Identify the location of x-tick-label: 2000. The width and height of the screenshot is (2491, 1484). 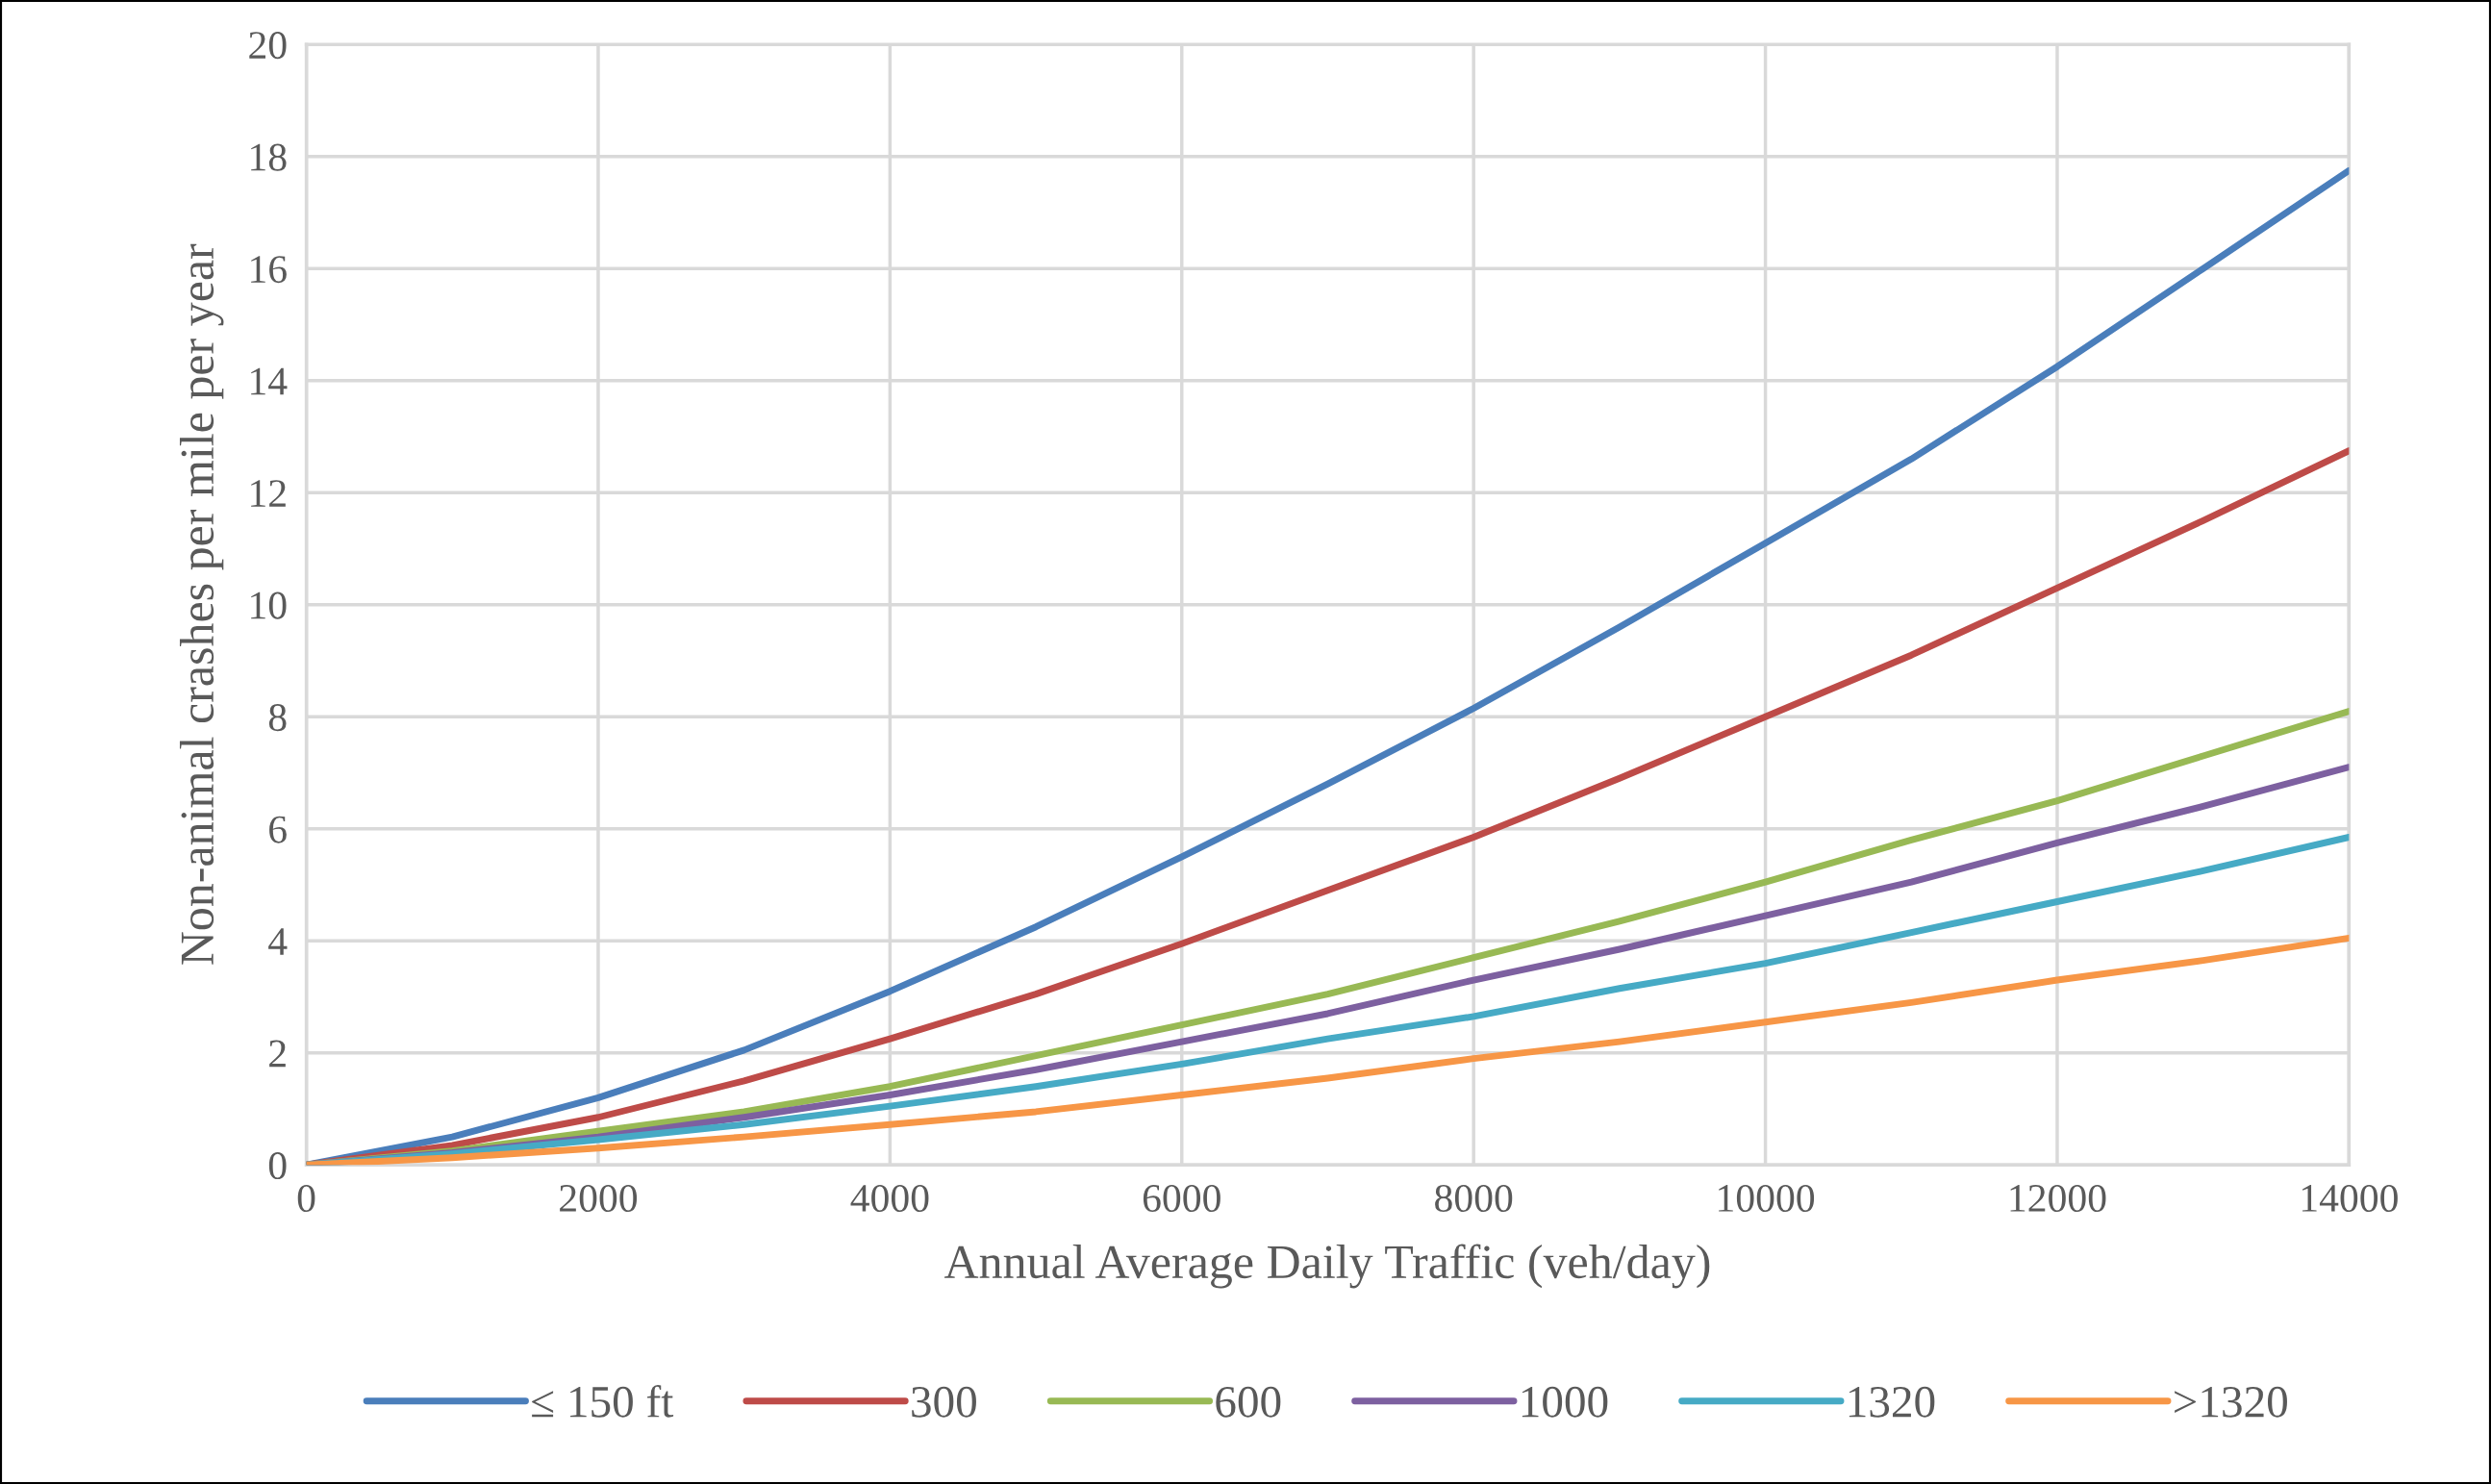
(599, 1198).